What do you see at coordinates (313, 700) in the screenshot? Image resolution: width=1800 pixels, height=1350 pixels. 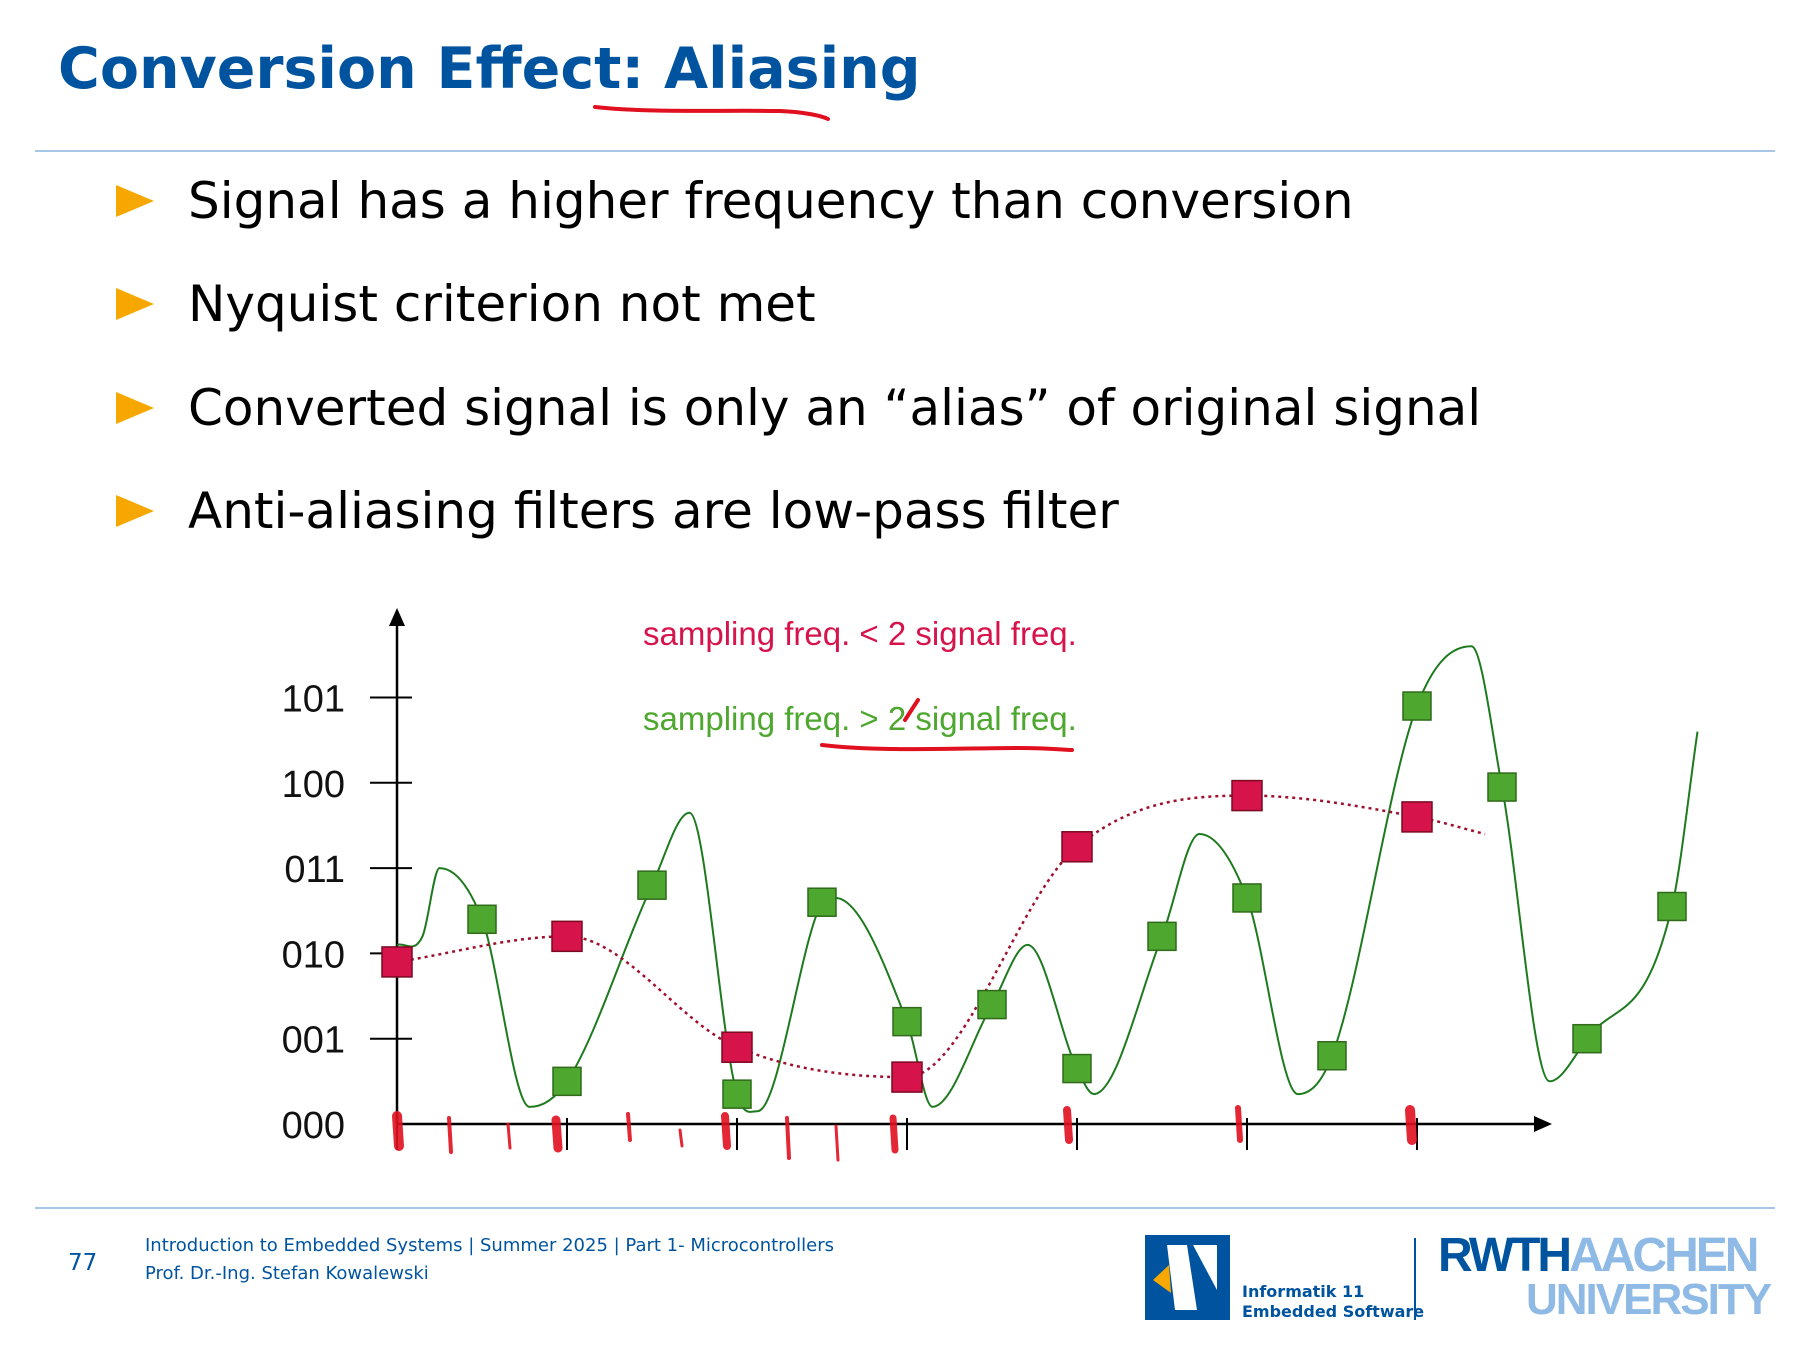 I see `y-tick-label: 101` at bounding box center [313, 700].